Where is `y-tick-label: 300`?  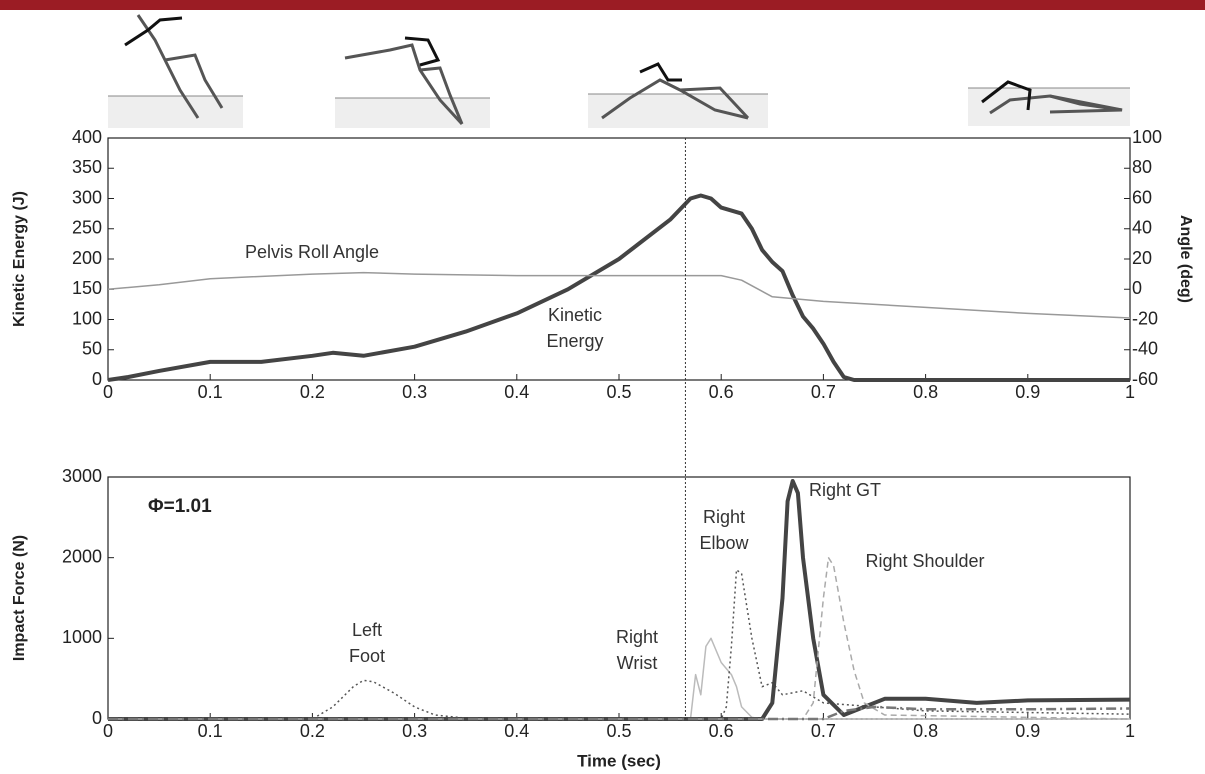
y-tick-label: 300 is located at coordinates (87, 197).